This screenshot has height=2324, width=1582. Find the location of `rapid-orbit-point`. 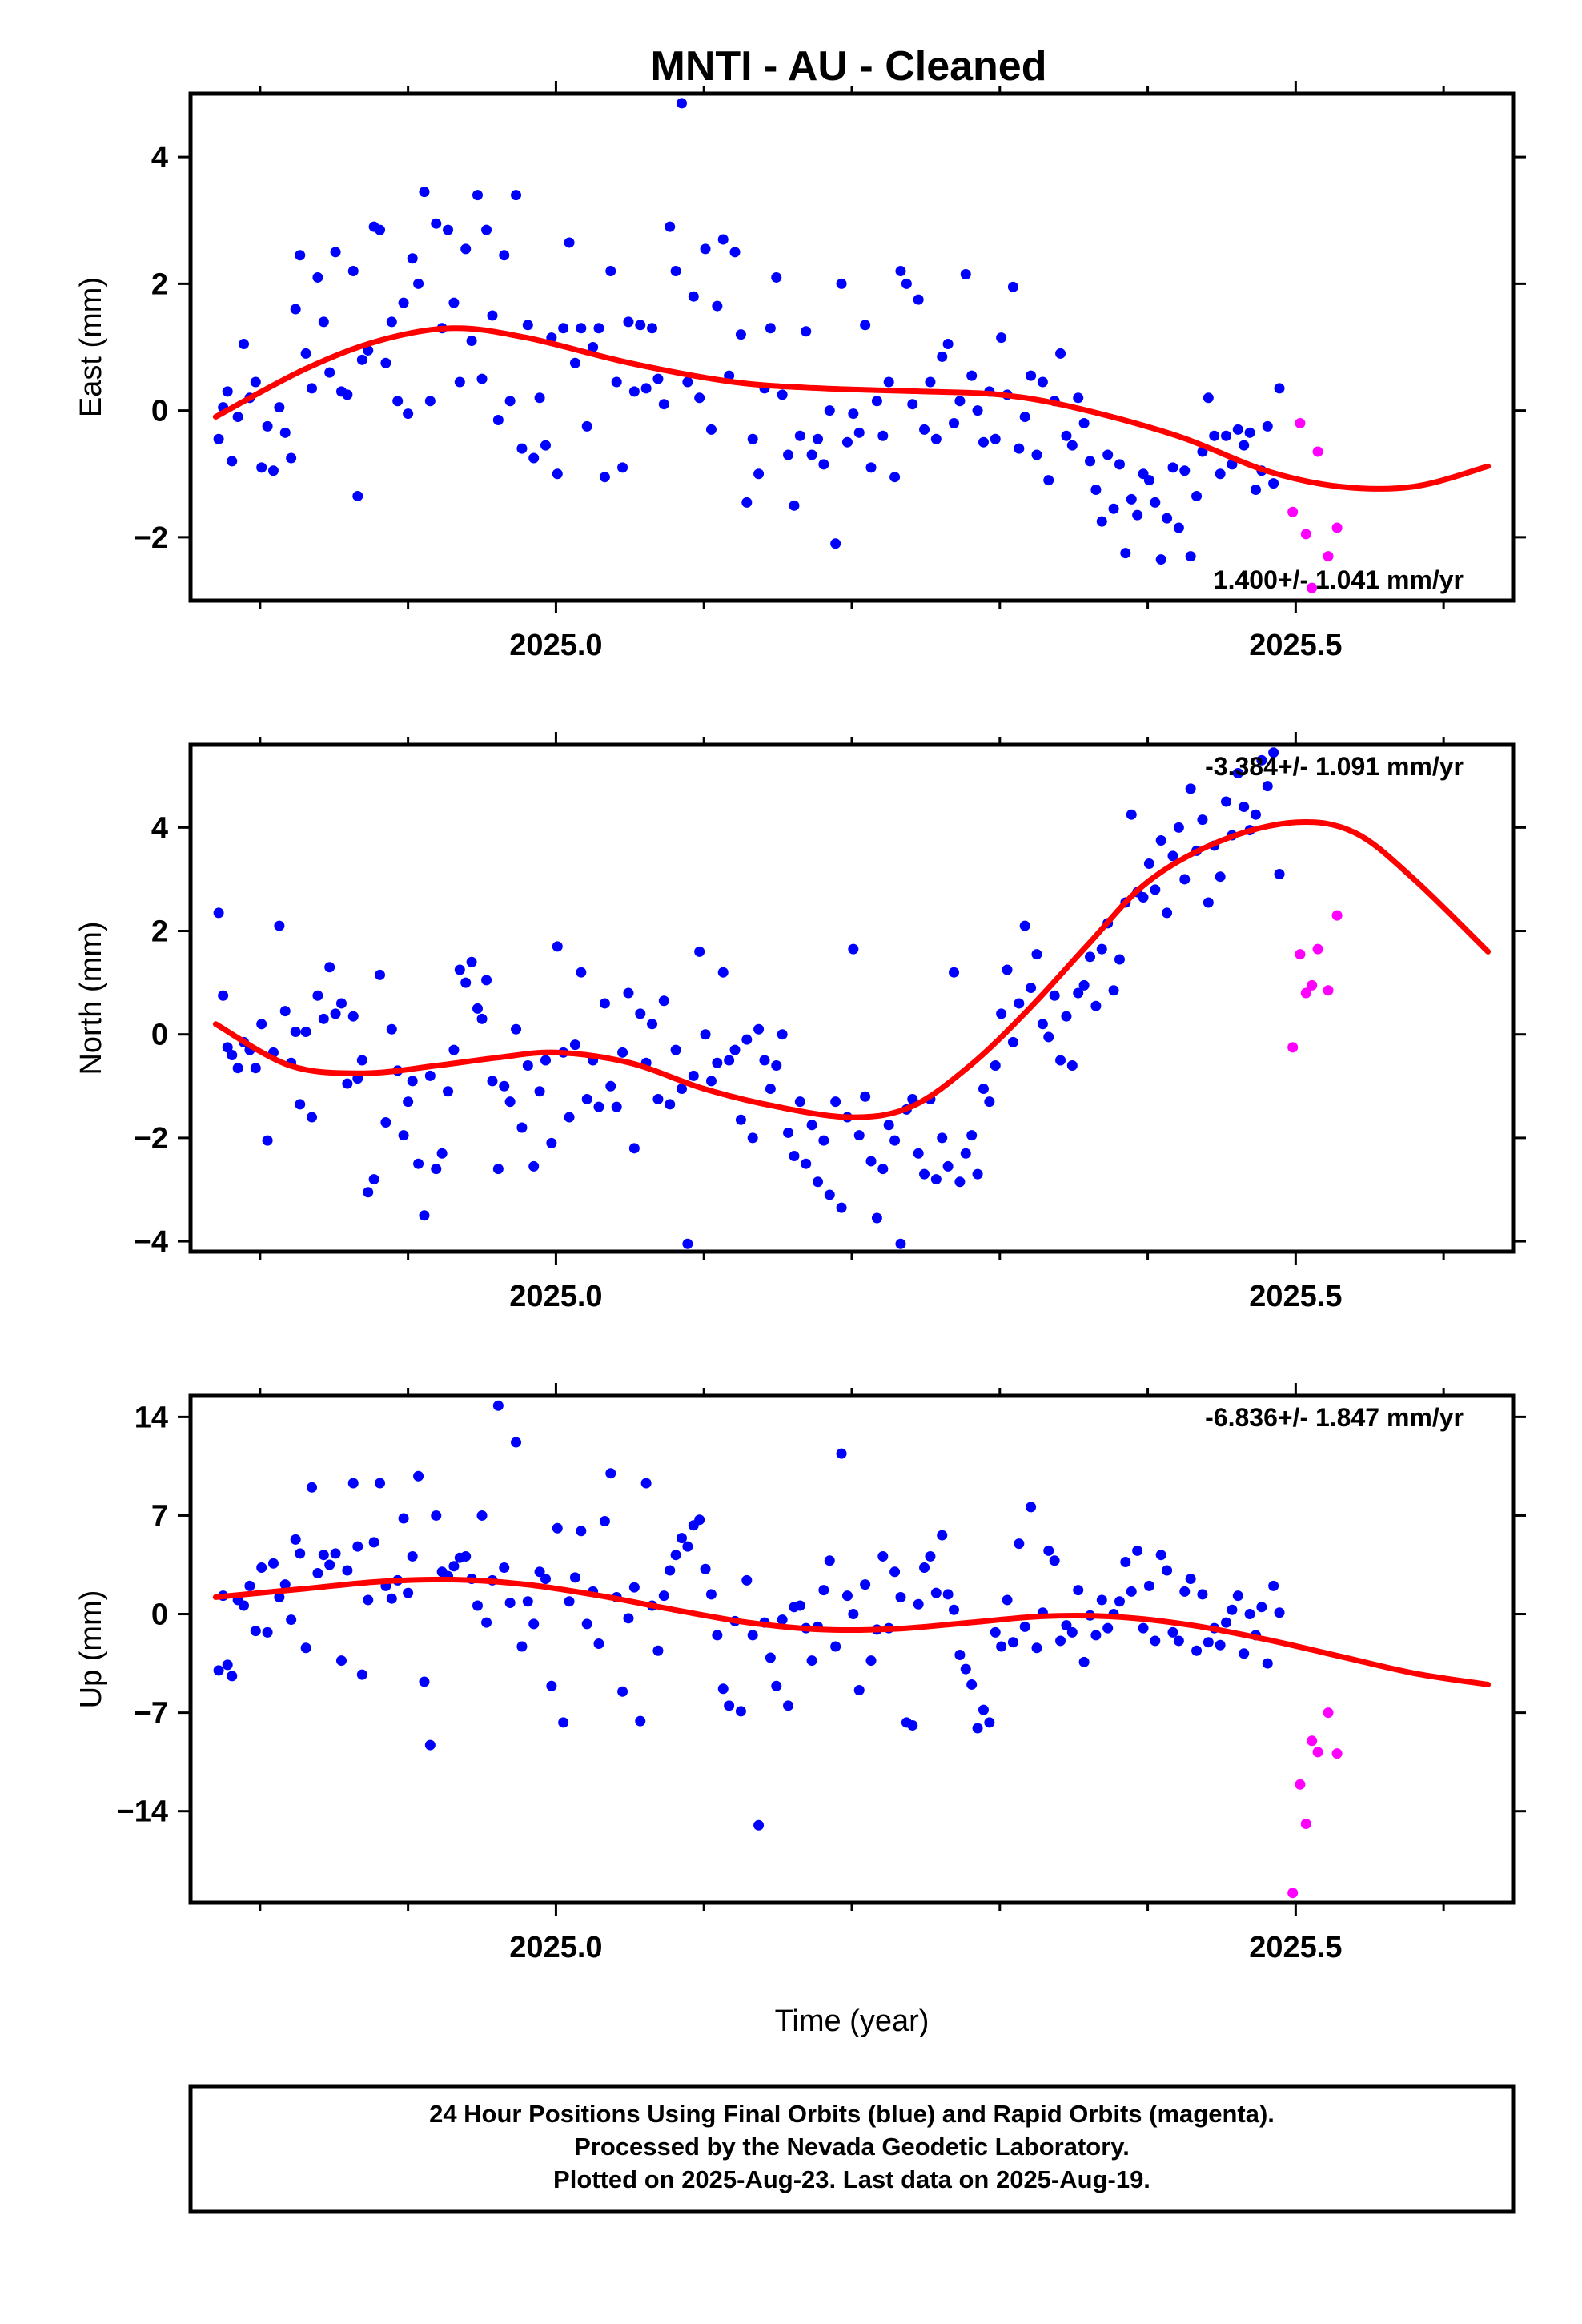

rapid-orbit-point is located at coordinates (1317, 451).